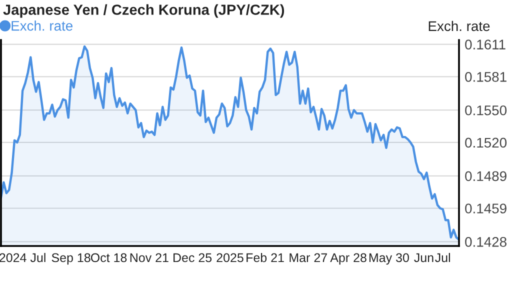 Image resolution: width=507 pixels, height=288 pixels. What do you see at coordinates (485, 176) in the screenshot?
I see `y-tick-label: 0.1489` at bounding box center [485, 176].